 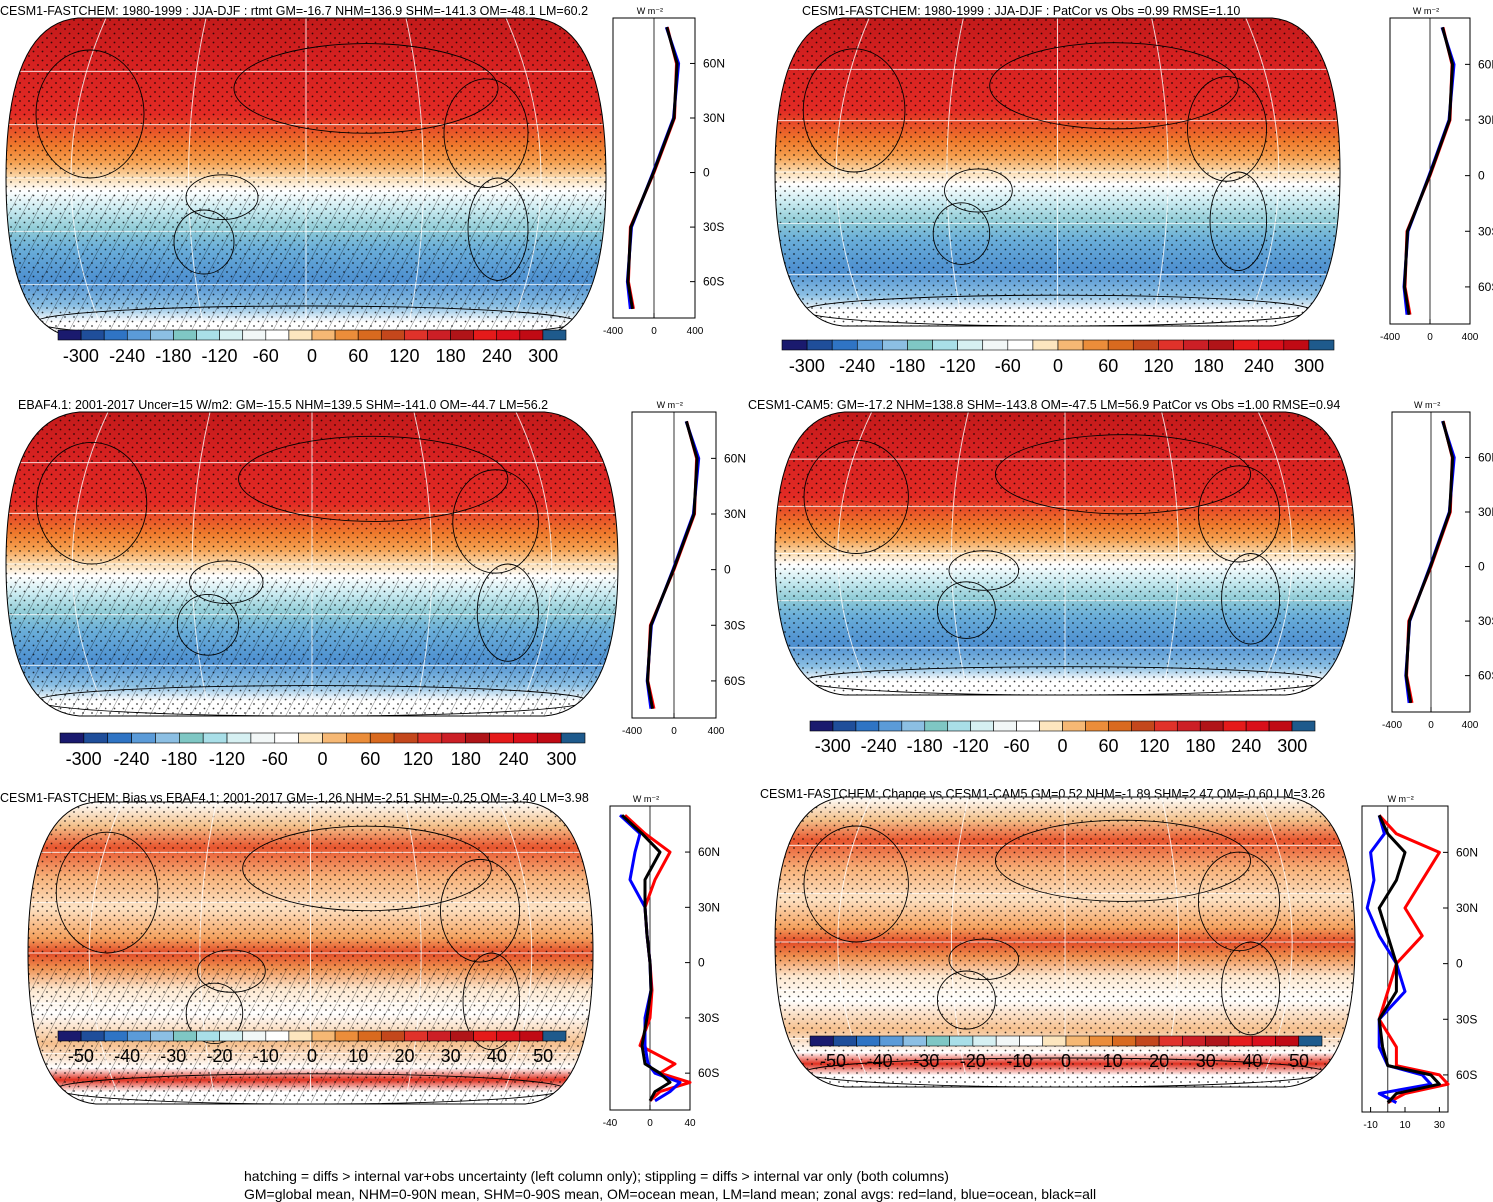 I want to click on colorbar-label: -300, so click(x=81, y=356).